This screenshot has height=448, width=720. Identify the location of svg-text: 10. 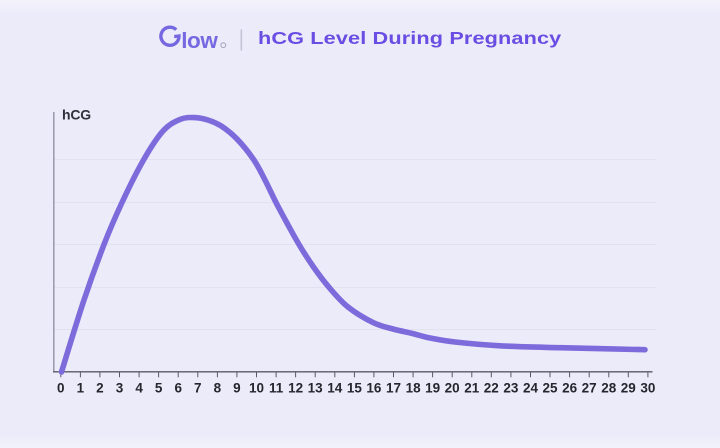
(256, 388).